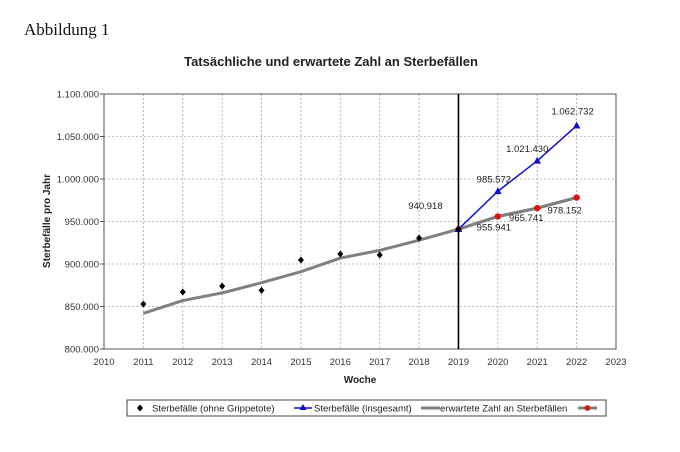  Describe the element at coordinates (425, 206) in the screenshot. I see `data-label: 940.918` at that location.